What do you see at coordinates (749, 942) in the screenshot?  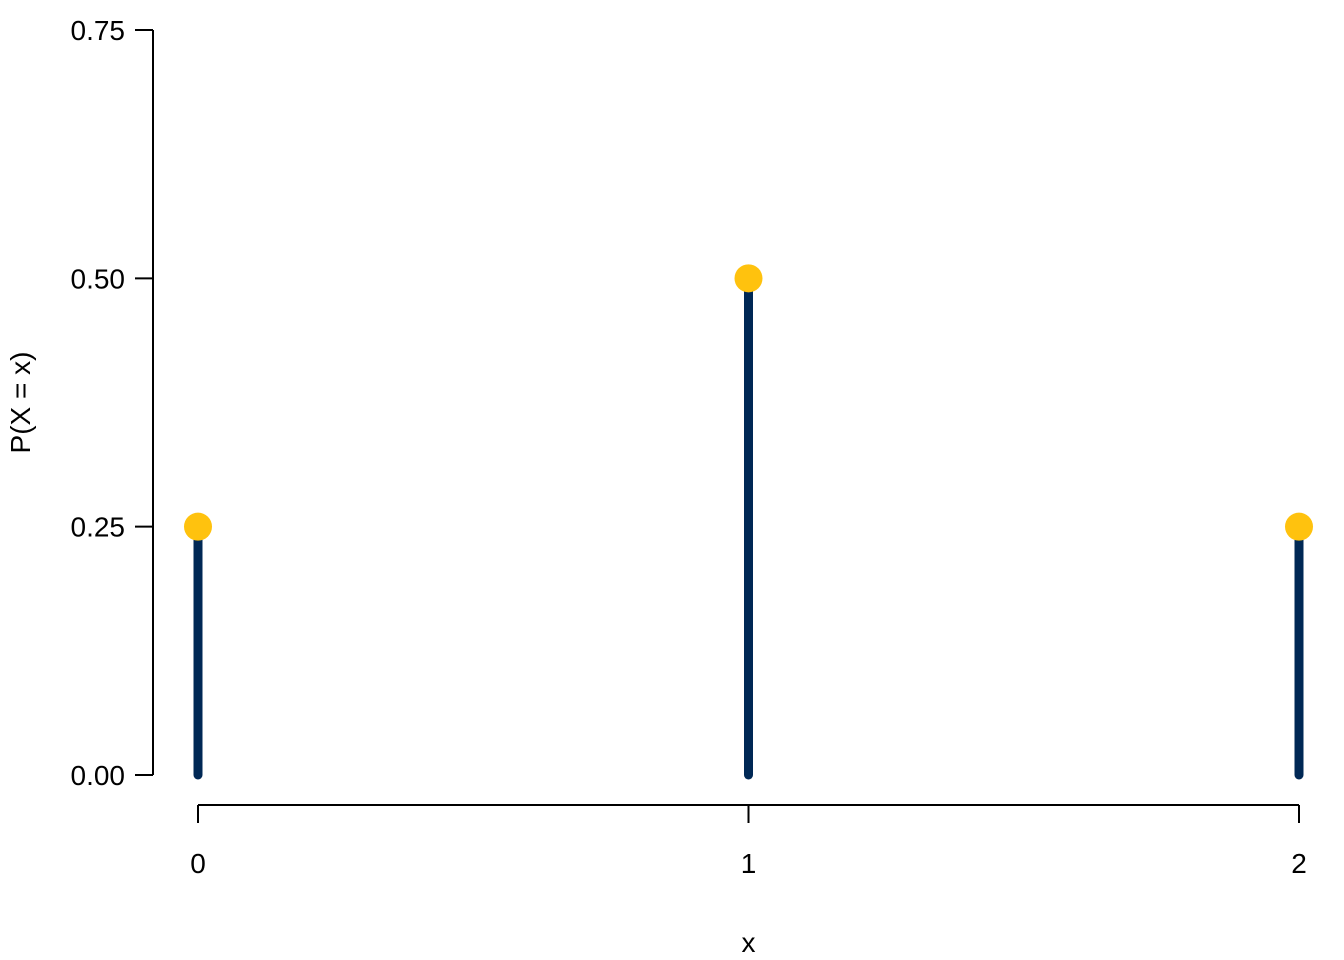 I see `x-axis-title: x` at bounding box center [749, 942].